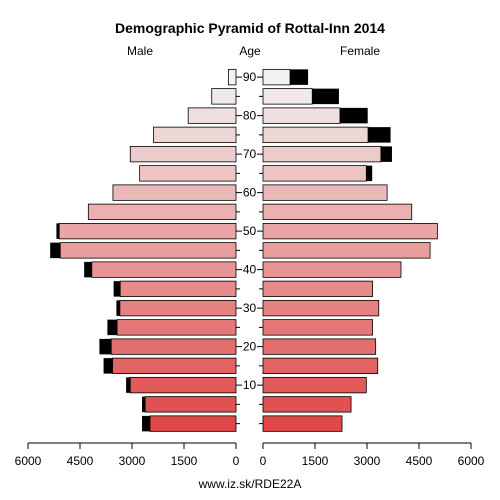  Describe the element at coordinates (419, 461) in the screenshot. I see `x-tick-label-right: 4500` at that location.